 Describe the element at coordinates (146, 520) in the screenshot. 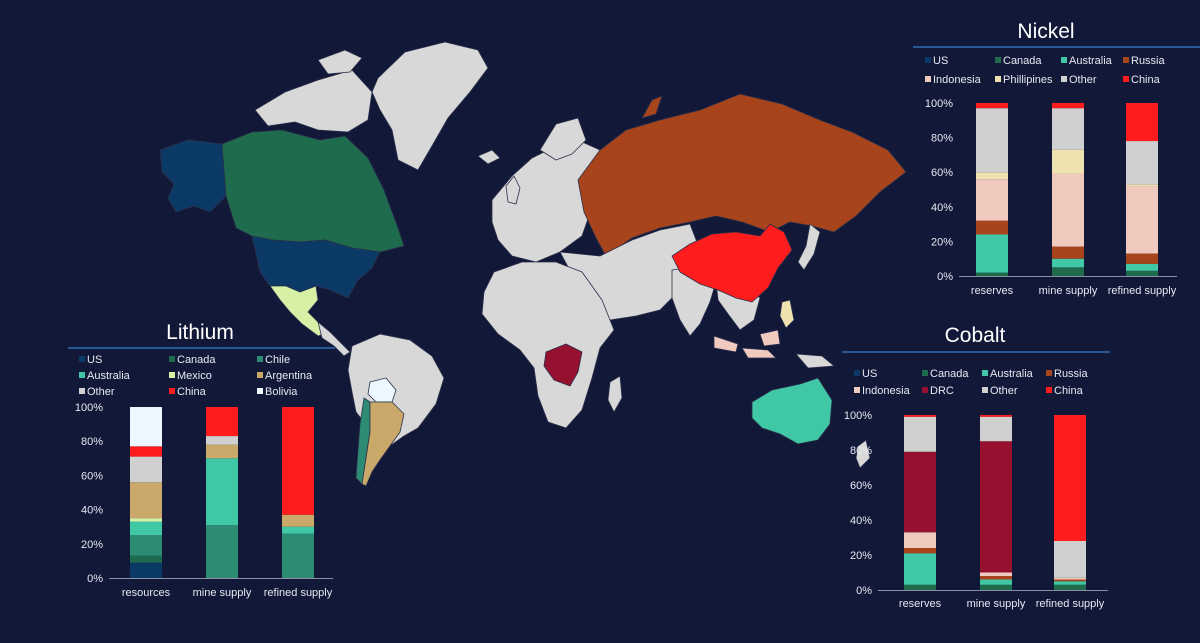

I see `lithium-bar-resources-mexico` at that location.